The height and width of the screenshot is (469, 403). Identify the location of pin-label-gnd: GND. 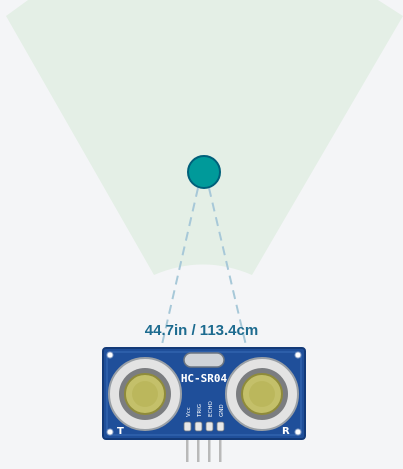
(222, 410).